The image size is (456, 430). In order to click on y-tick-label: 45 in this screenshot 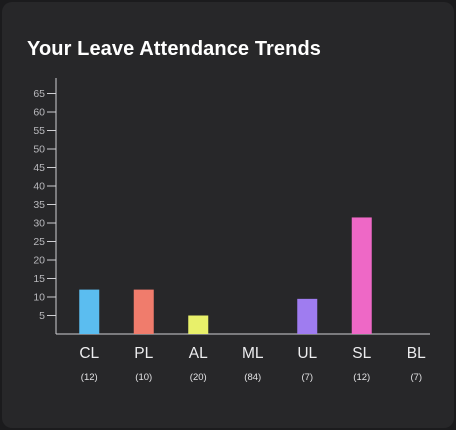, I will do `click(39, 168)`.